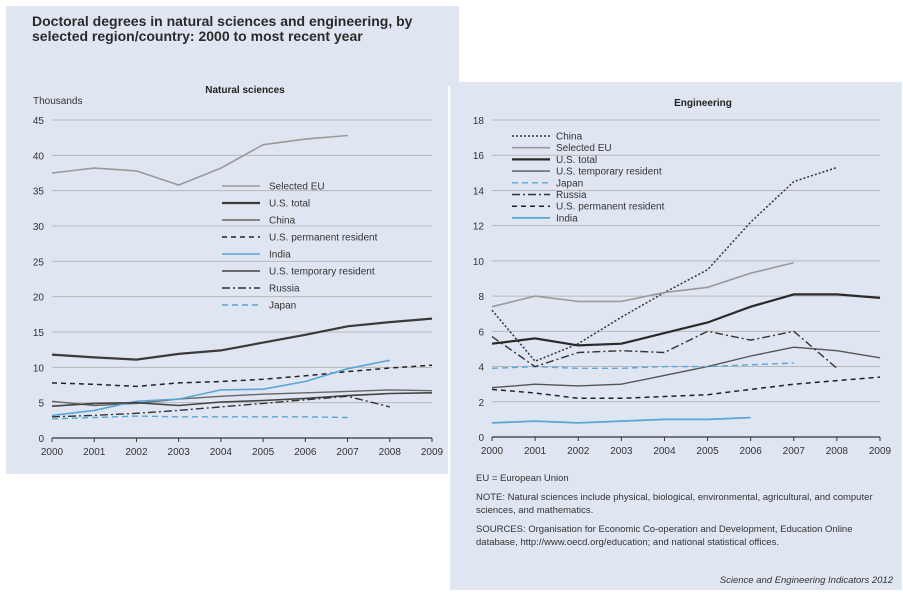  Describe the element at coordinates (664, 451) in the screenshot. I see `eng-x-tick-label: 2004` at that location.